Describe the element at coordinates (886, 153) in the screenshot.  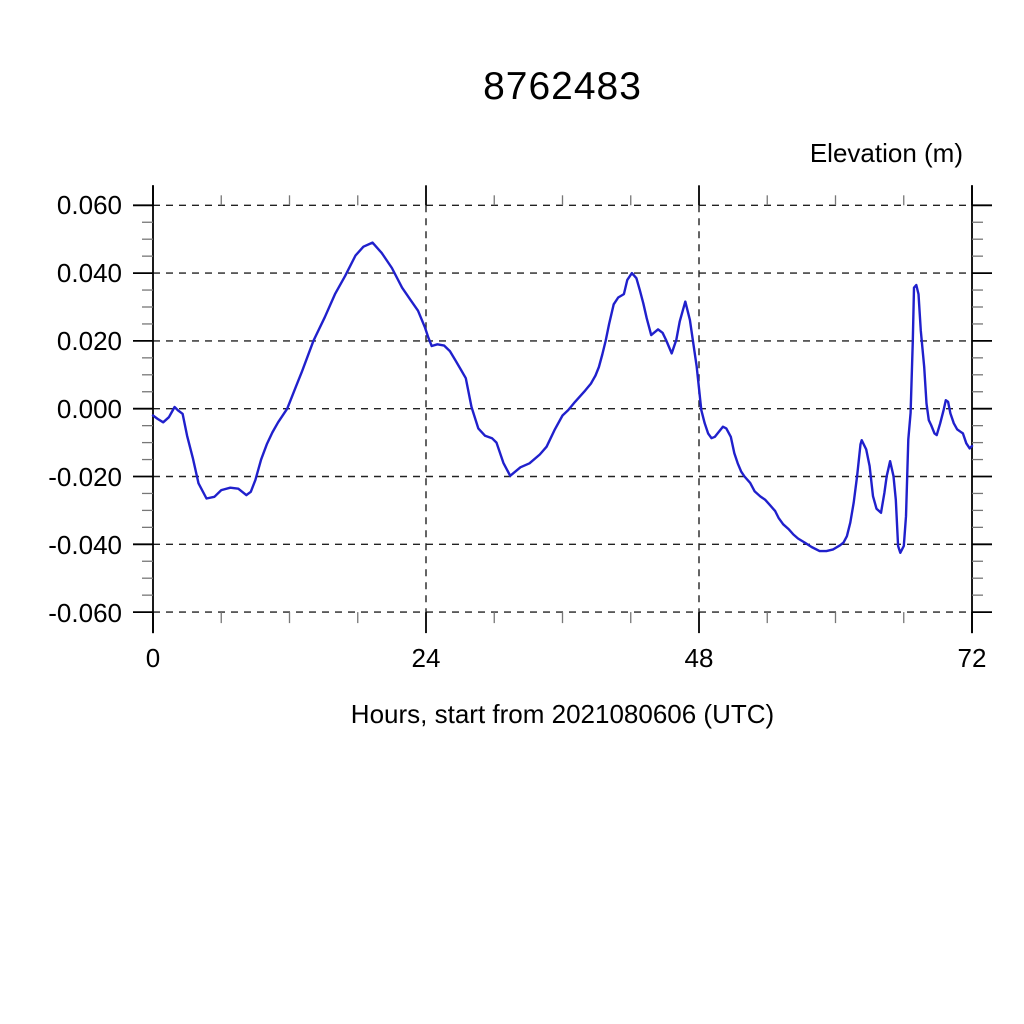
I see `y-axis-title: Elevation (m)` at that location.